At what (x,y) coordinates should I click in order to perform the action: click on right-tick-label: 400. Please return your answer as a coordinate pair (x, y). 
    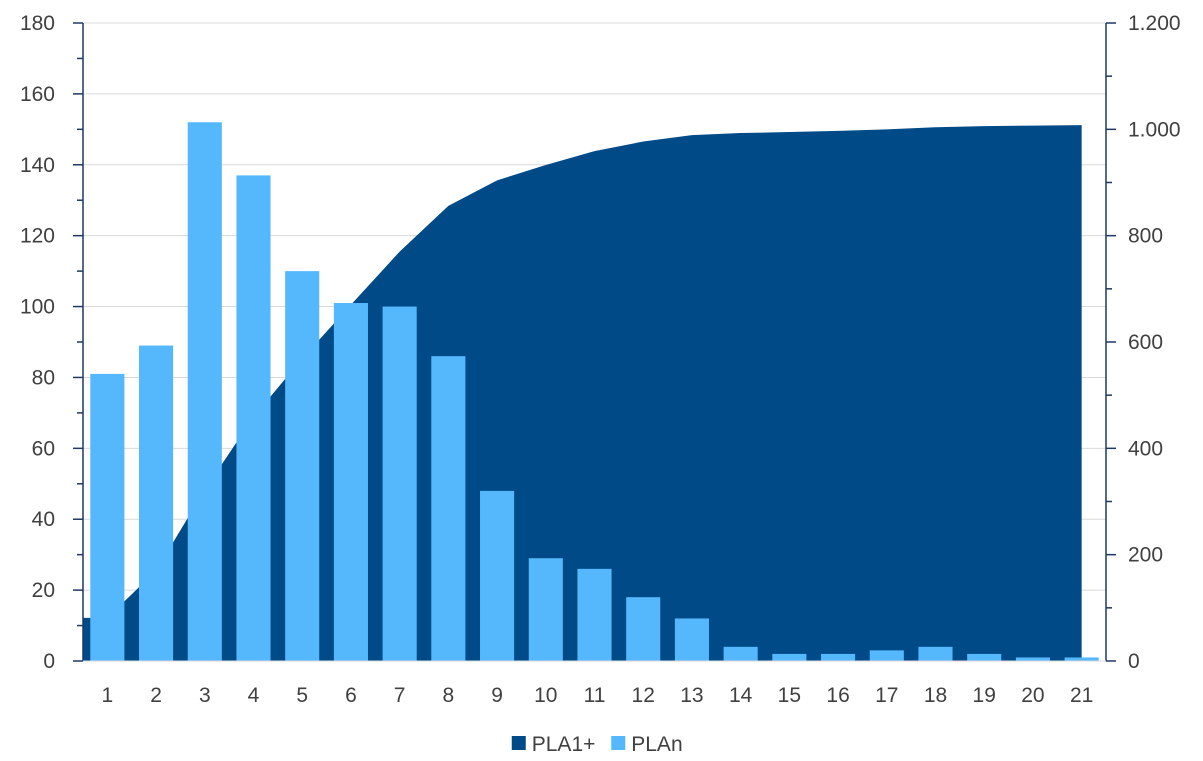
    Looking at the image, I should click on (1145, 448).